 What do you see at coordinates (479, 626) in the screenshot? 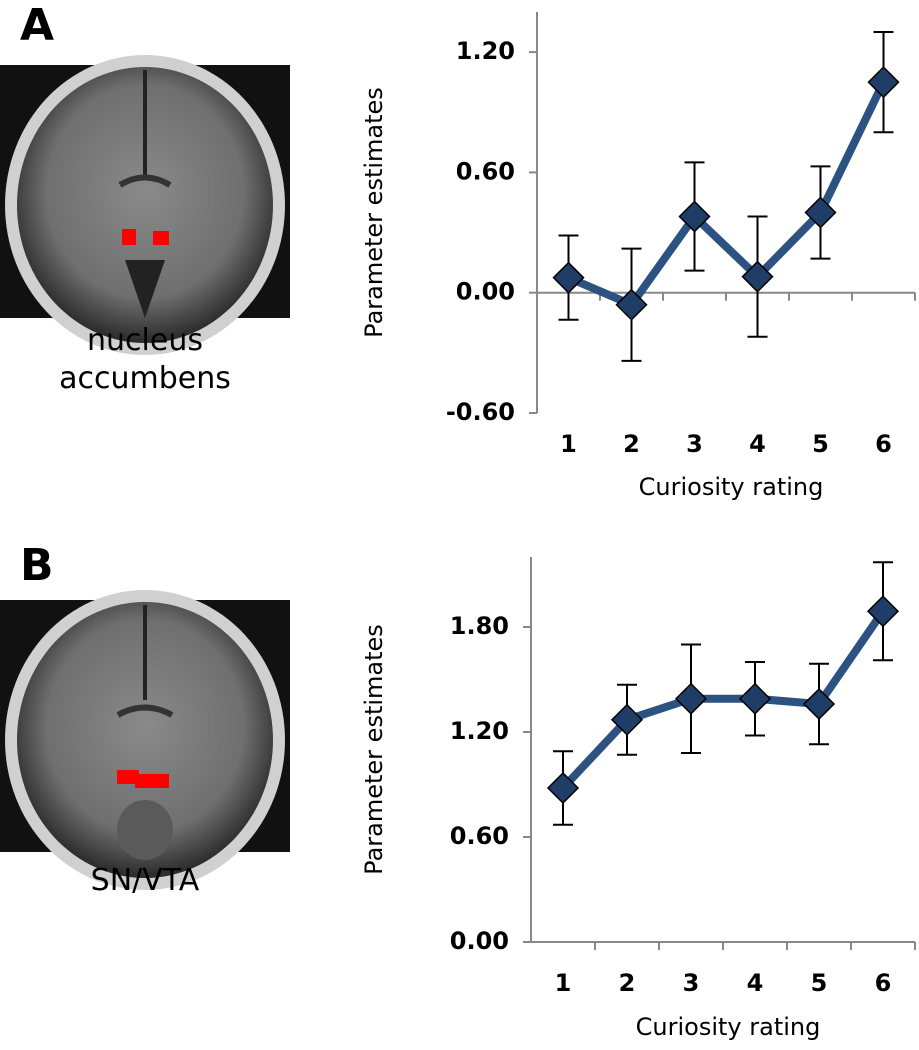
I see `y-tick-label: 1.80` at bounding box center [479, 626].